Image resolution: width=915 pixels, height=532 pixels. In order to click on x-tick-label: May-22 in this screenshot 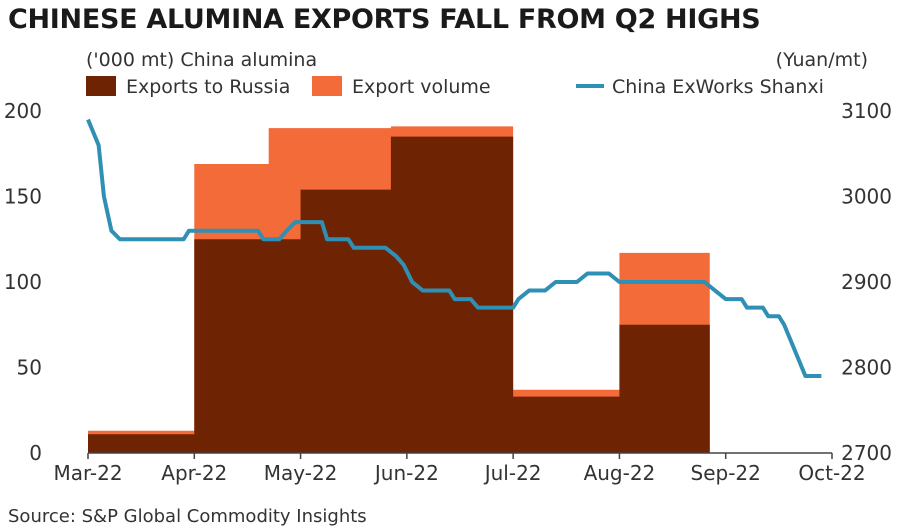, I will do `click(301, 473)`.